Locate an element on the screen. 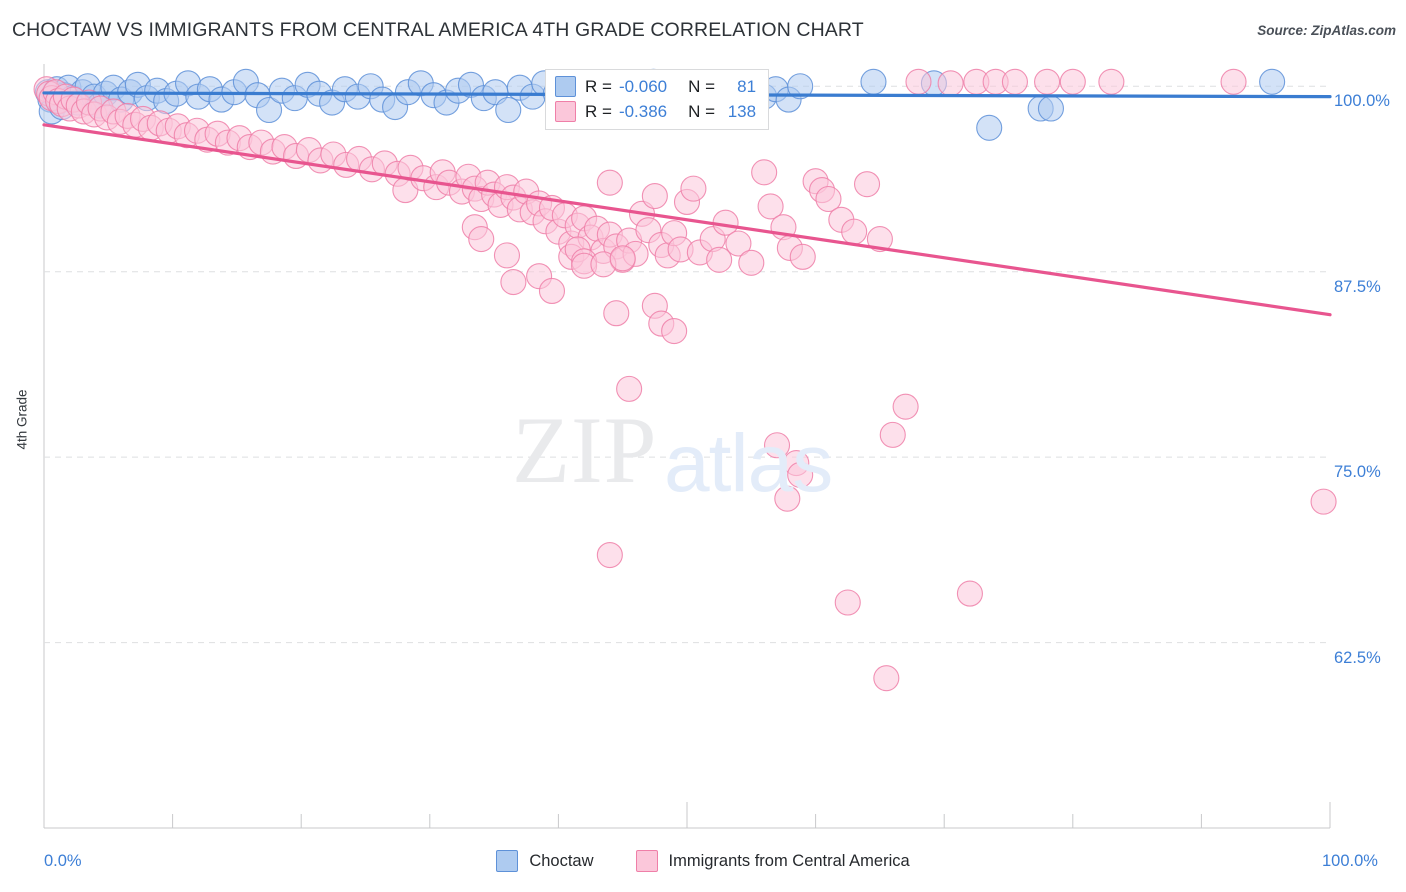 The width and height of the screenshot is (1406, 892). stats-r-value-choctaw: -0.060 is located at coordinates (643, 86).